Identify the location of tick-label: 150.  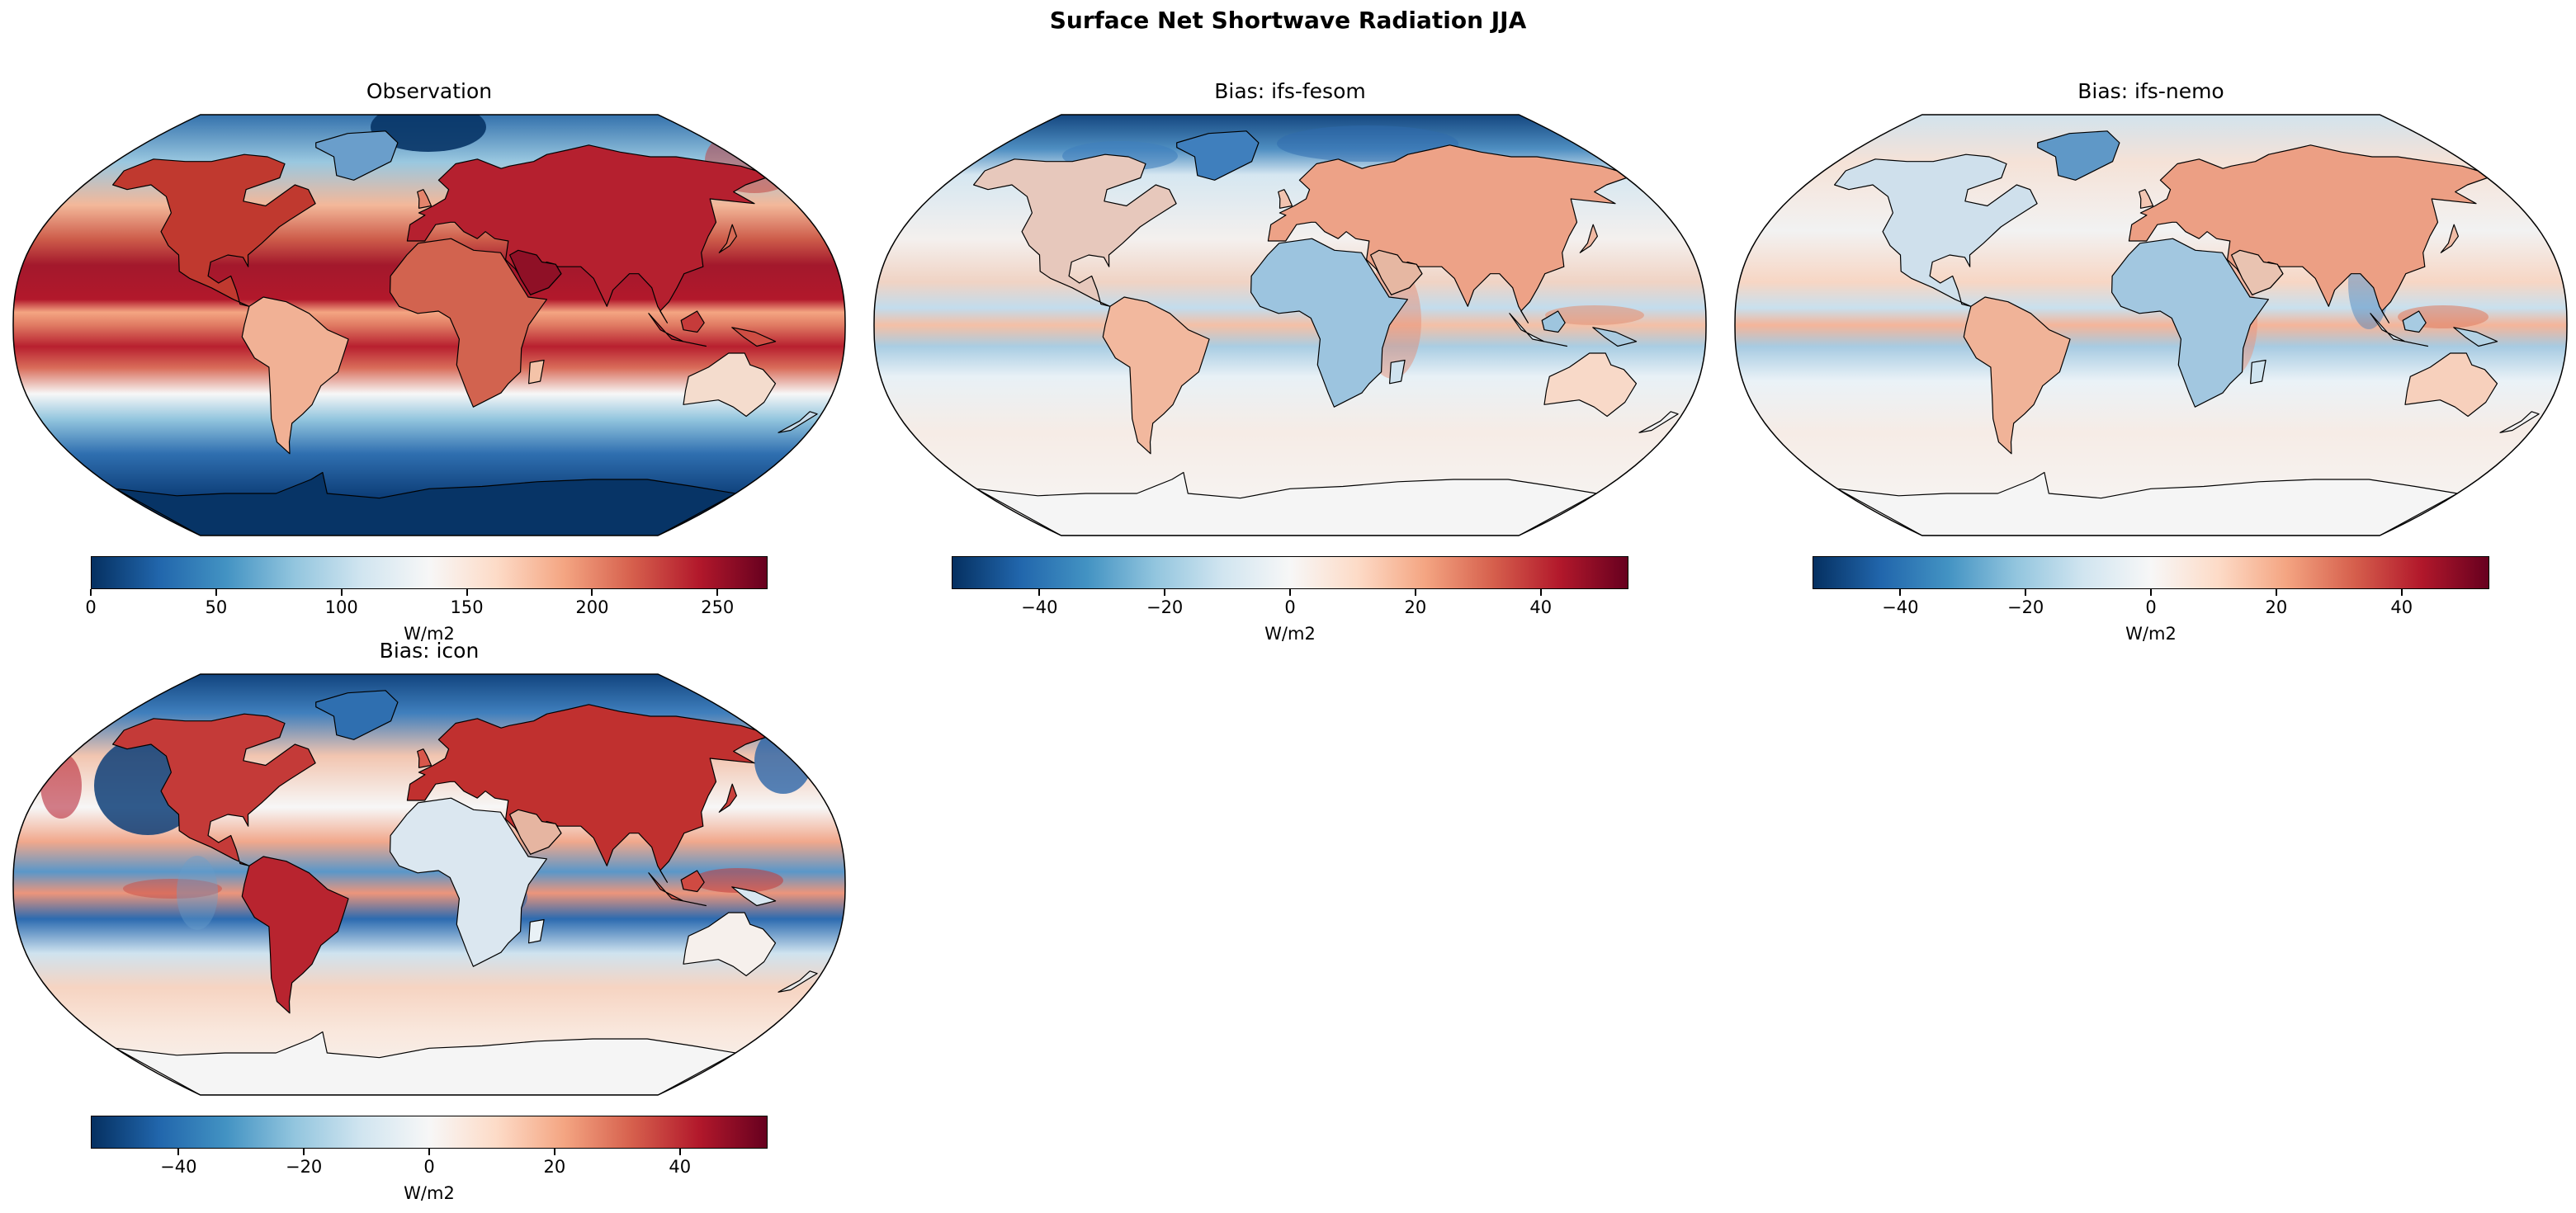
(467, 607).